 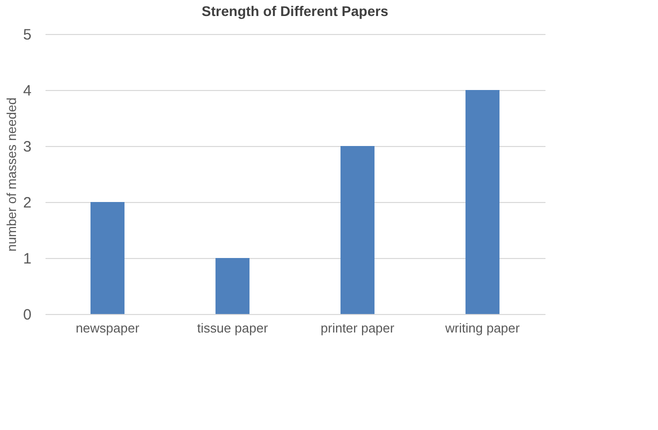 What do you see at coordinates (27, 315) in the screenshot?
I see `y-tick-label: 0` at bounding box center [27, 315].